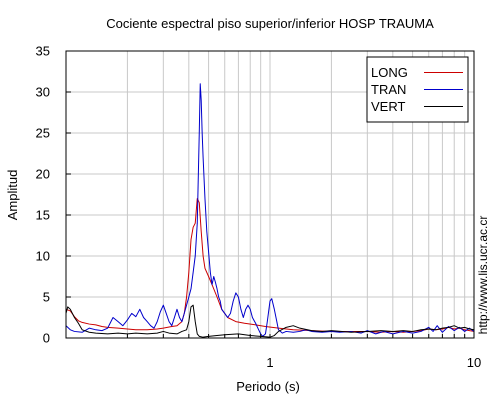 This screenshot has width=500, height=400. What do you see at coordinates (389, 72) in the screenshot?
I see `legend-label-long: LONG` at bounding box center [389, 72].